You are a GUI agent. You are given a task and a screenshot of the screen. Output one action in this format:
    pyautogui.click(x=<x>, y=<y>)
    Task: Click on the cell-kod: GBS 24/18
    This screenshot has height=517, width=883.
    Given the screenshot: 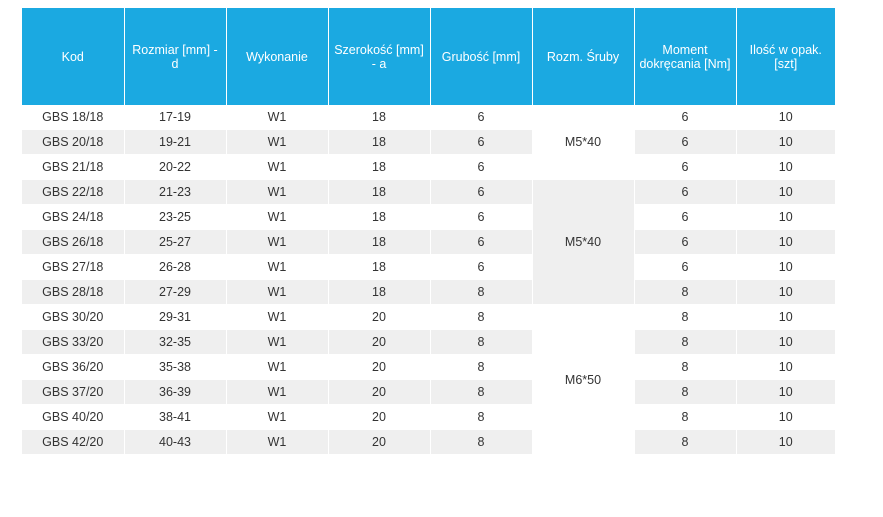 What is the action you would take?
    pyautogui.click(x=73, y=217)
    